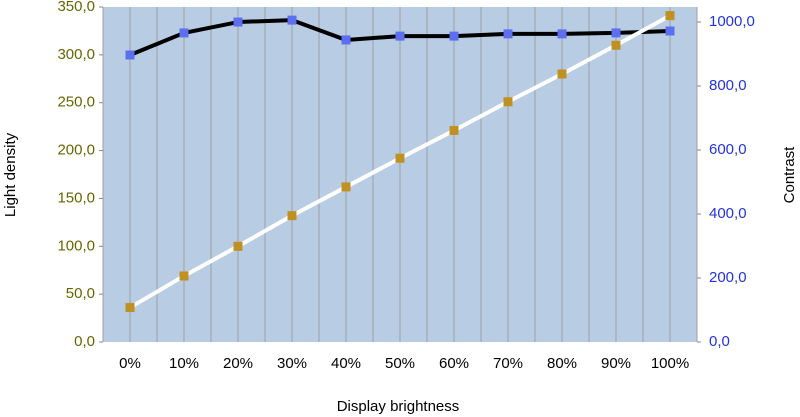 The image size is (800, 417). I want to click on x-tick-label: 100%, so click(670, 363).